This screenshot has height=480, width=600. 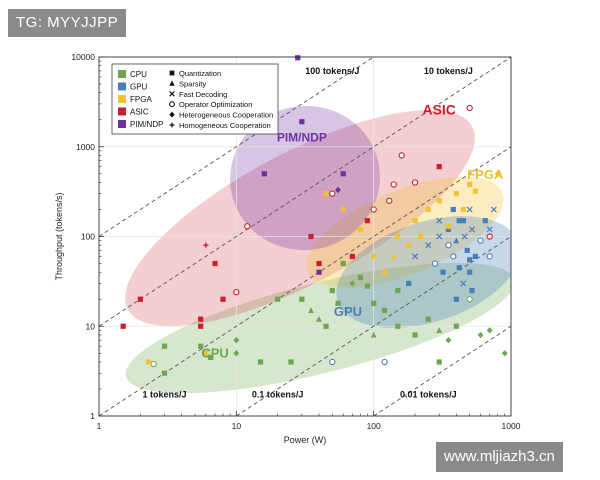 What do you see at coordinates (122, 99) in the screenshot?
I see `legend-swatch-fpga` at bounding box center [122, 99].